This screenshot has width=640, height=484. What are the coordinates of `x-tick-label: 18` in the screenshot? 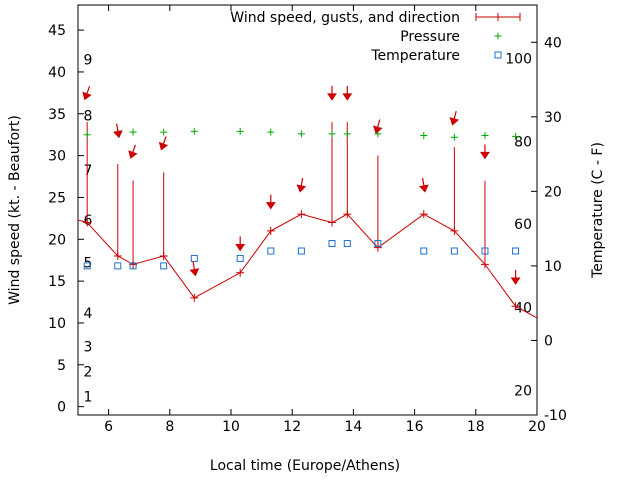 It's located at (476, 427).